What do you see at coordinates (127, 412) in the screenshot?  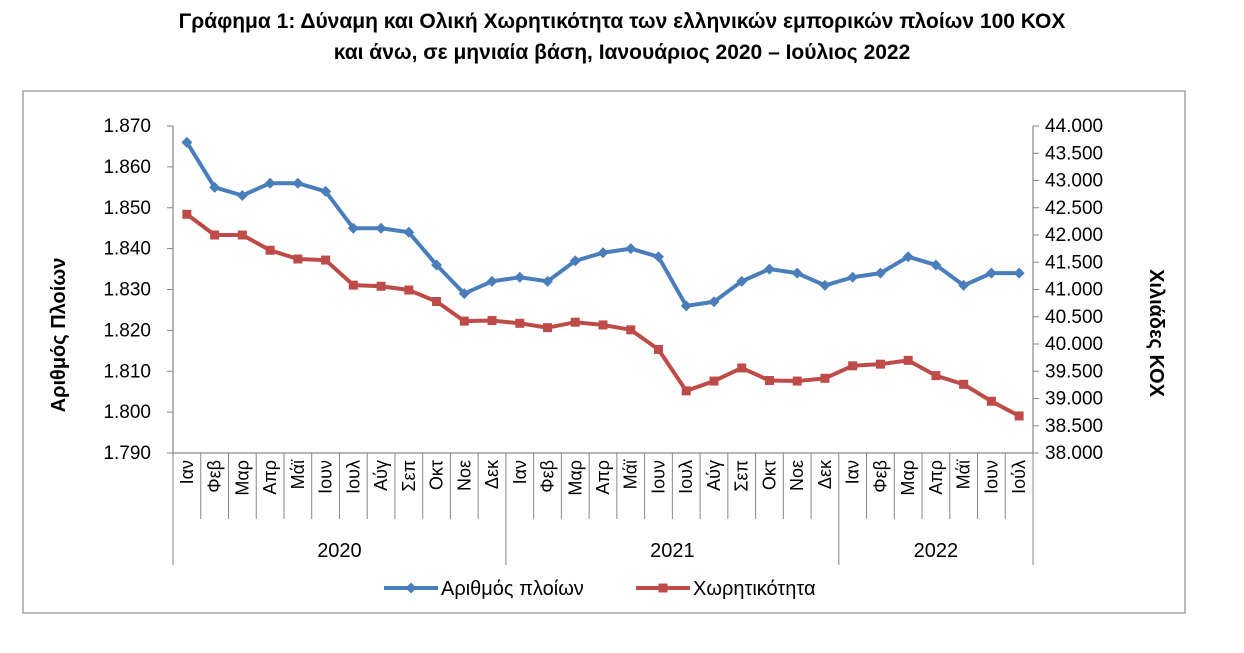 I see `left-tick-label: 1.800` at bounding box center [127, 412].